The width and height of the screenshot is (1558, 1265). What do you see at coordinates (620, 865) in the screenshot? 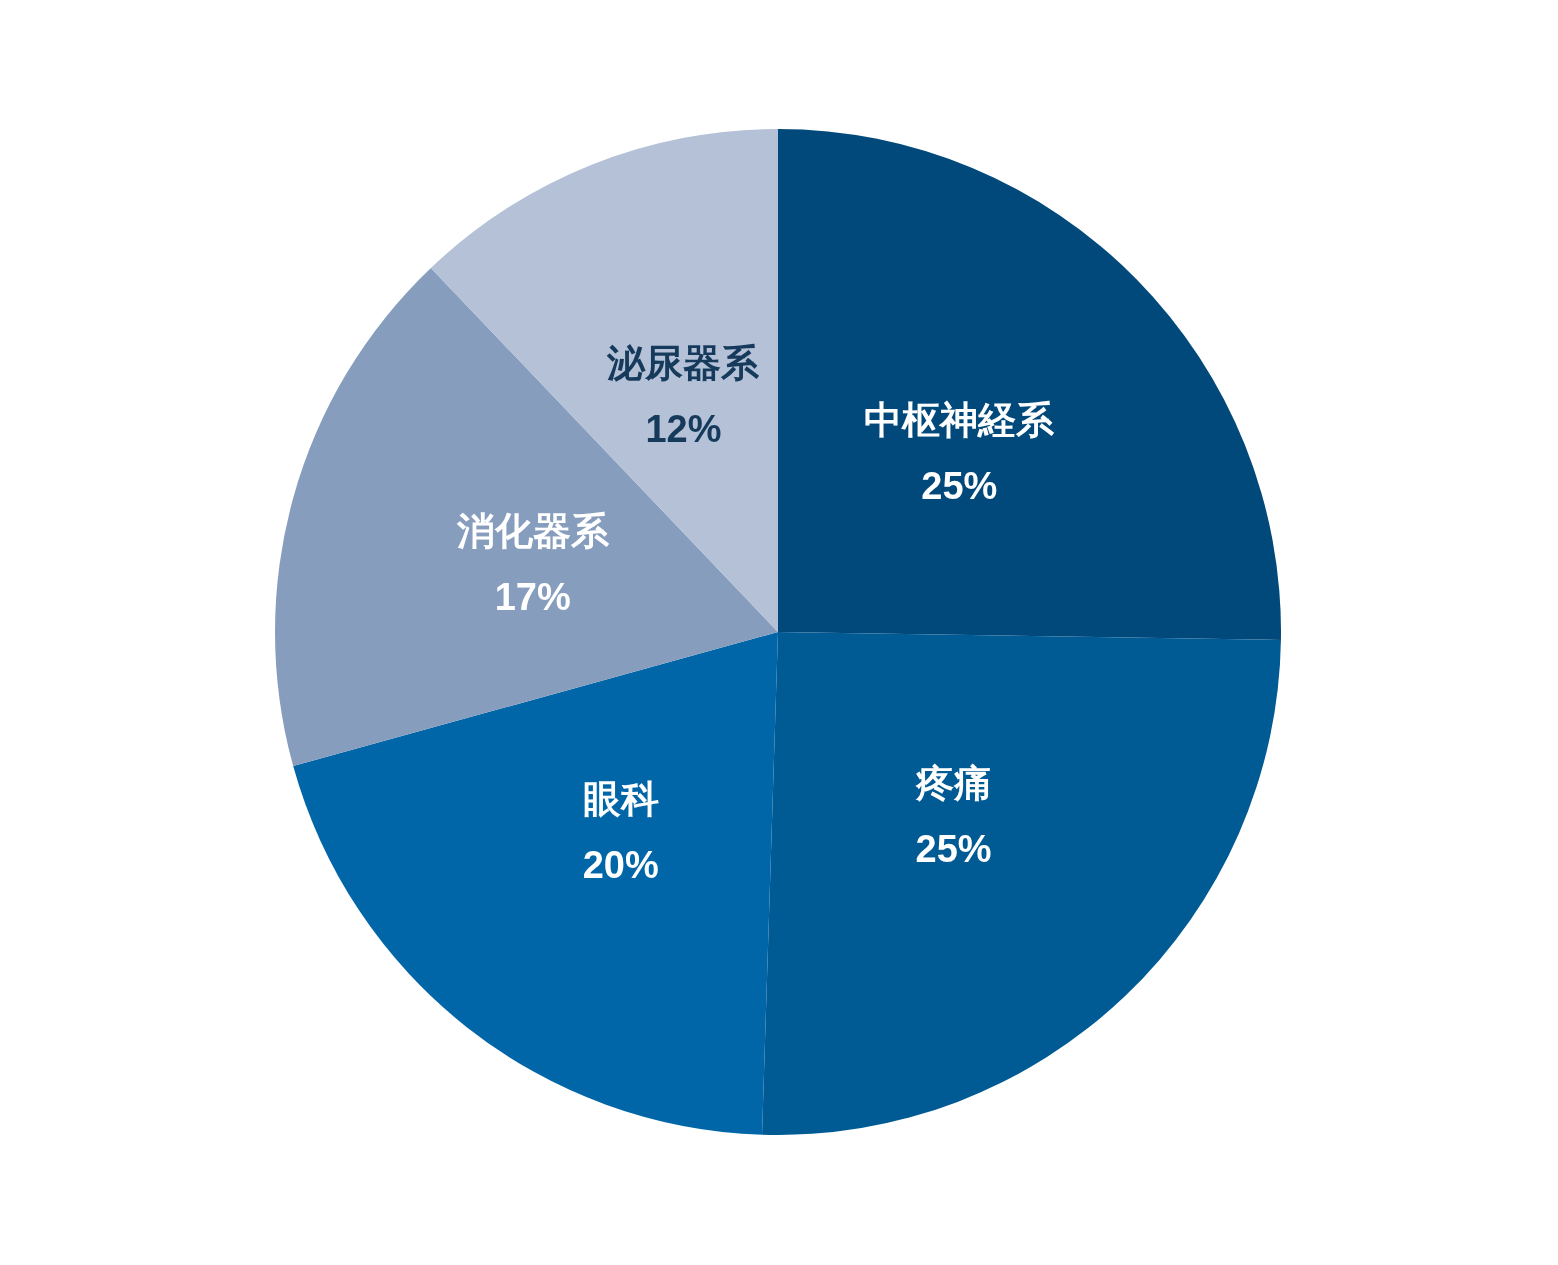
I see `data-label: 20%` at bounding box center [620, 865].